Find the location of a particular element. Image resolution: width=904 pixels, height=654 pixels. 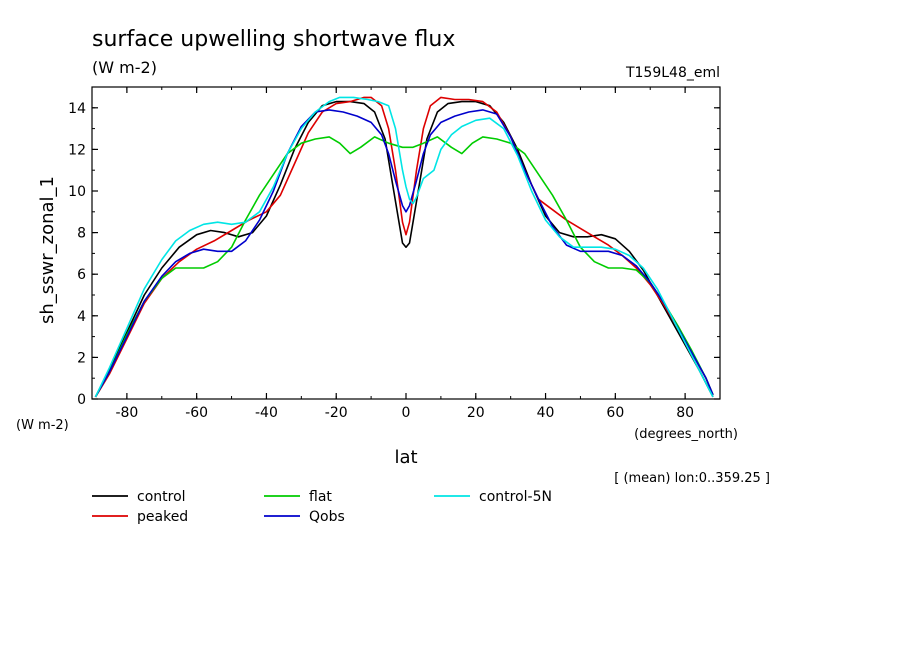

averaging-note: [ (mean) lon:0..359.25 ] is located at coordinates (692, 478).